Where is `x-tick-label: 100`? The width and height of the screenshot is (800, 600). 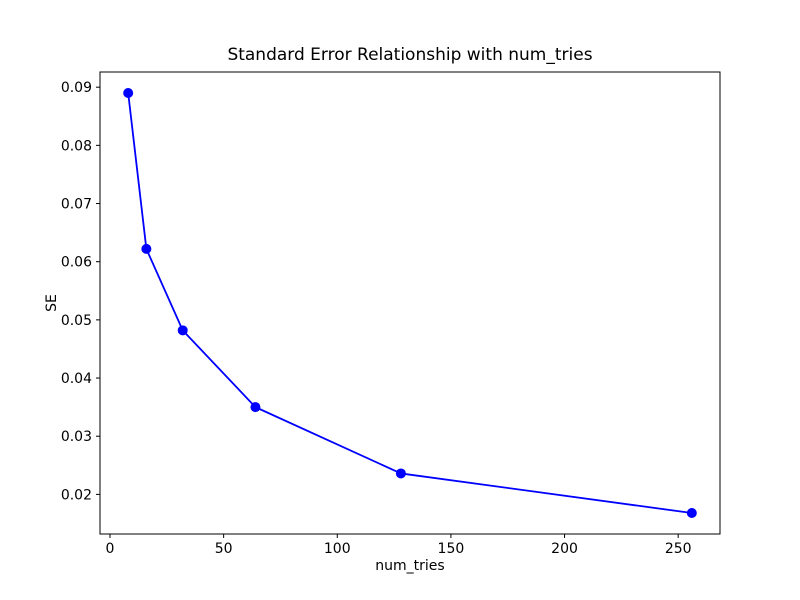 x-tick-label: 100 is located at coordinates (337, 549).